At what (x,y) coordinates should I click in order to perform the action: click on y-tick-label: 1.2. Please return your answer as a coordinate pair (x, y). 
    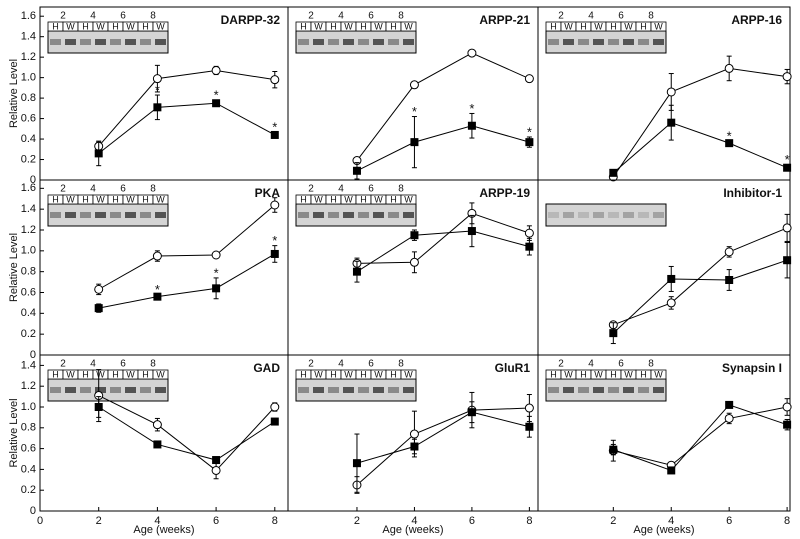
    Looking at the image, I should click on (28, 57).